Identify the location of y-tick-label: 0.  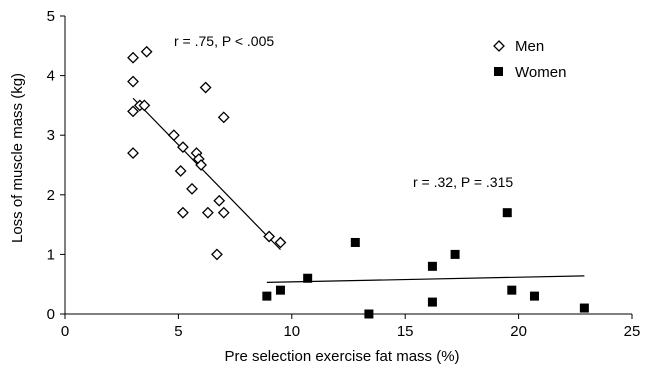
(51, 314).